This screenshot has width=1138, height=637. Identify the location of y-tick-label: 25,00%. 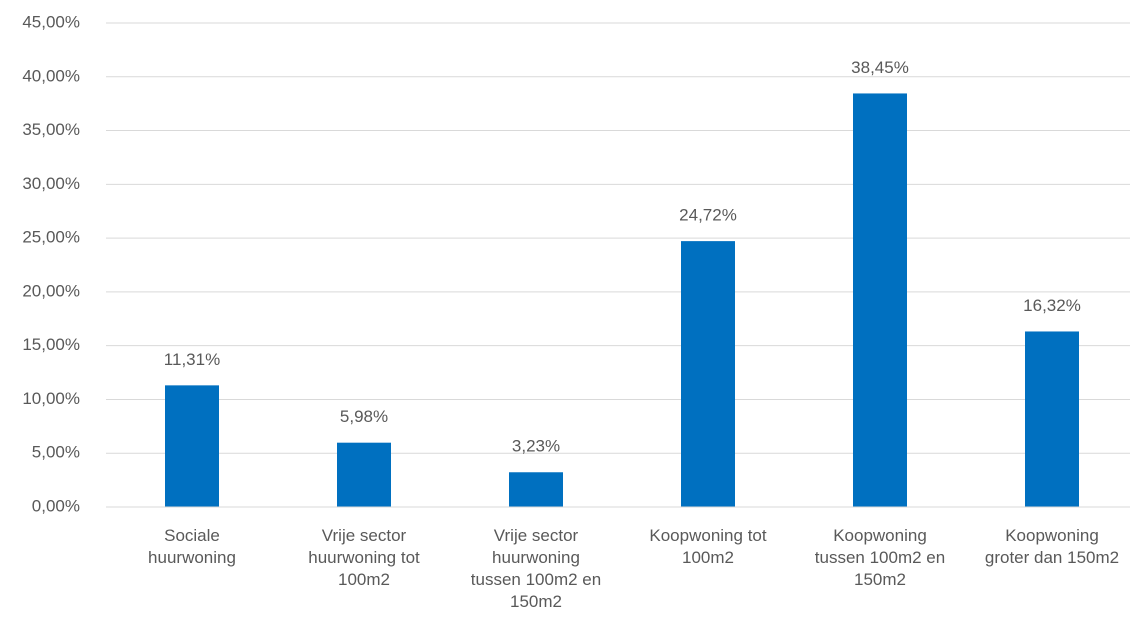
(51, 237).